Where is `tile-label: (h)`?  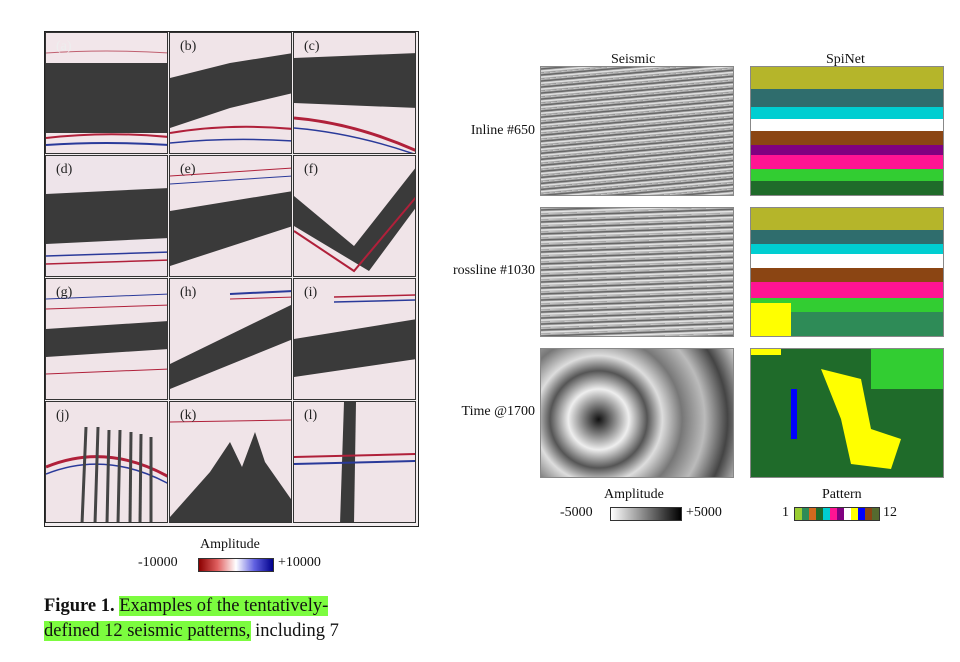 tile-label: (h) is located at coordinates (188, 292).